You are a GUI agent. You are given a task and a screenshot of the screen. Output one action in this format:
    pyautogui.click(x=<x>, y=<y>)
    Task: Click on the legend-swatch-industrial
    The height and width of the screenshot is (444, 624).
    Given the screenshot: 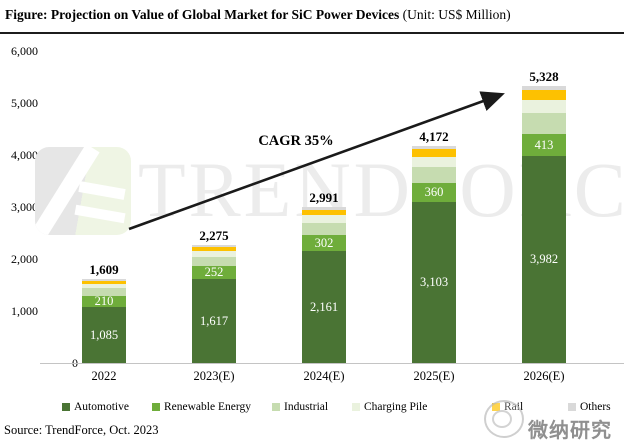 What is the action you would take?
    pyautogui.click(x=276, y=406)
    